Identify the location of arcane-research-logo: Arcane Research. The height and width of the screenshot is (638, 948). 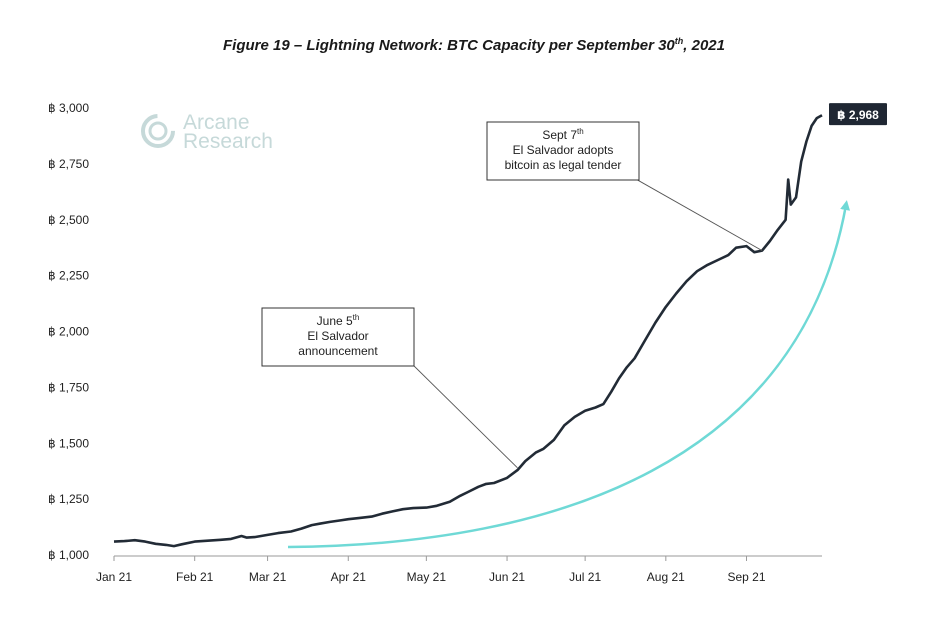
(207, 132).